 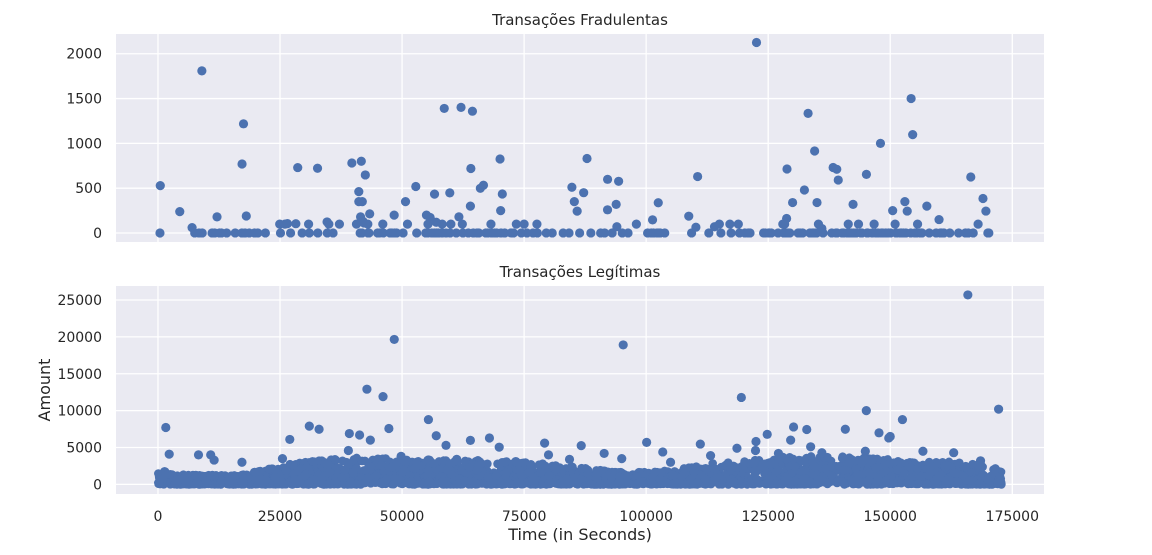 I want to click on fraud-panel-title: Transações Fradulentas, so click(x=579, y=20).